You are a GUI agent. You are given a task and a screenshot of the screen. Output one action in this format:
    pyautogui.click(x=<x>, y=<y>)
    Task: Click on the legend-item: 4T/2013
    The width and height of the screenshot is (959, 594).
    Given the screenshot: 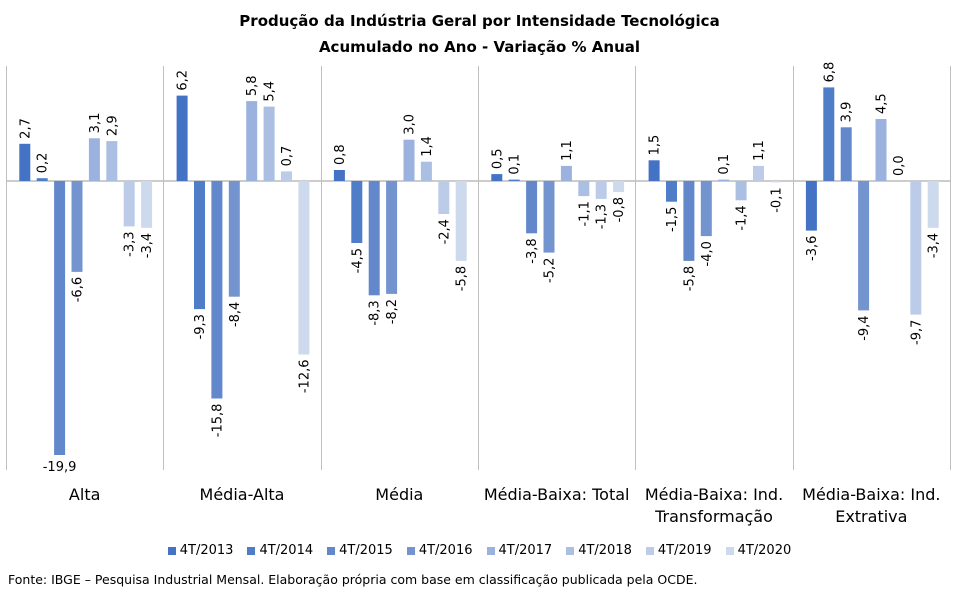 What is the action you would take?
    pyautogui.click(x=200, y=550)
    